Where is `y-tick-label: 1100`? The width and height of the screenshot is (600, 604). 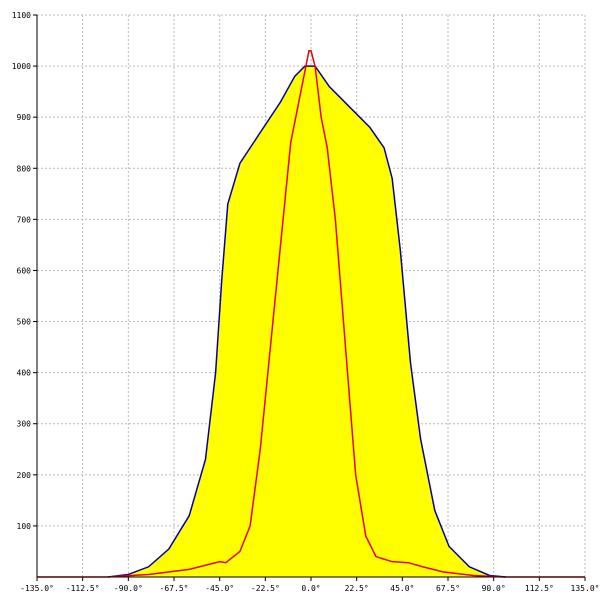 y-tick-label: 1100 is located at coordinates (21, 15).